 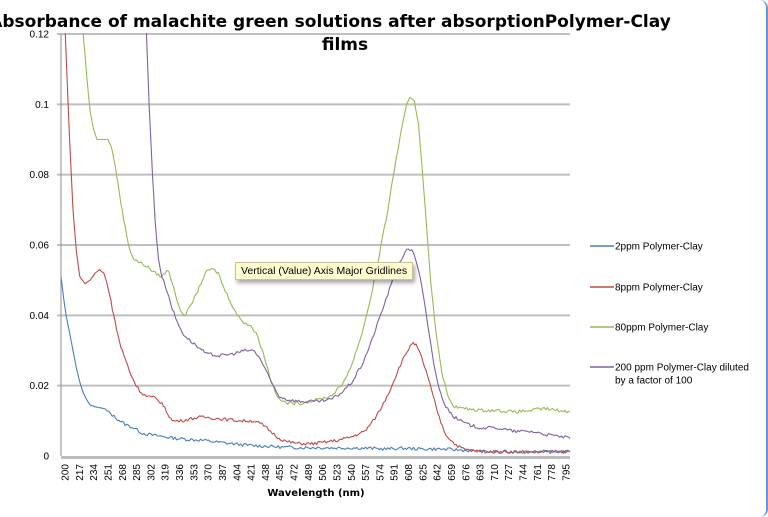 What do you see at coordinates (452, 472) in the screenshot?
I see `x-tick-label: 659` at bounding box center [452, 472].